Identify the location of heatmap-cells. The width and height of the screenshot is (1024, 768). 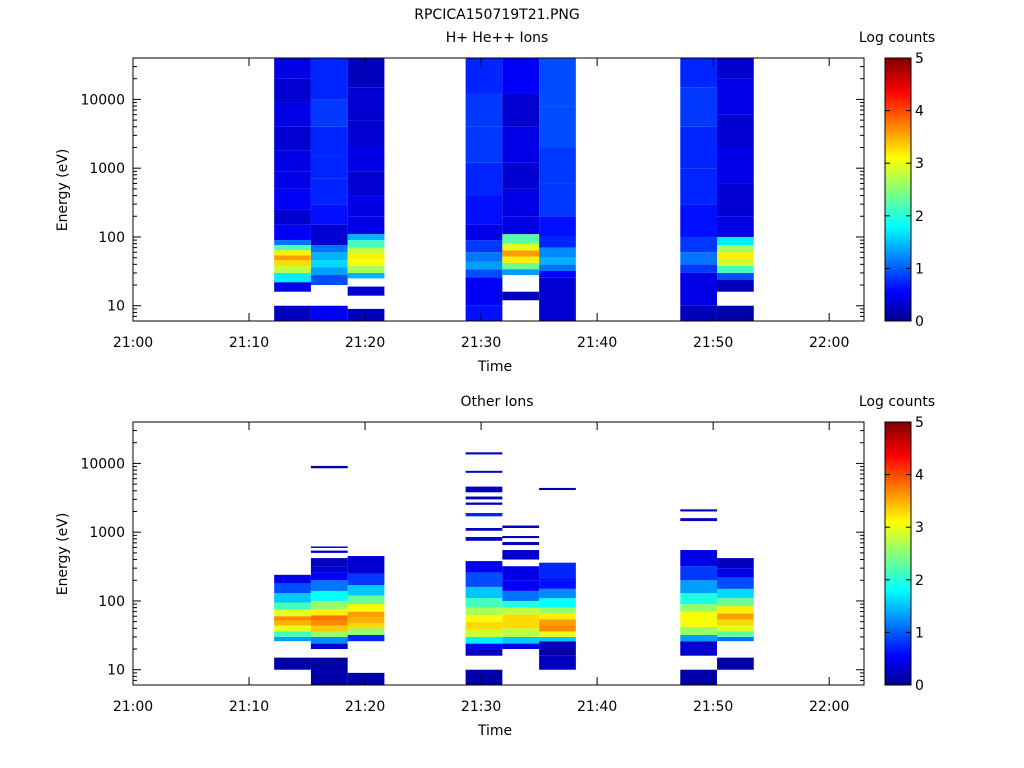
(514, 568).